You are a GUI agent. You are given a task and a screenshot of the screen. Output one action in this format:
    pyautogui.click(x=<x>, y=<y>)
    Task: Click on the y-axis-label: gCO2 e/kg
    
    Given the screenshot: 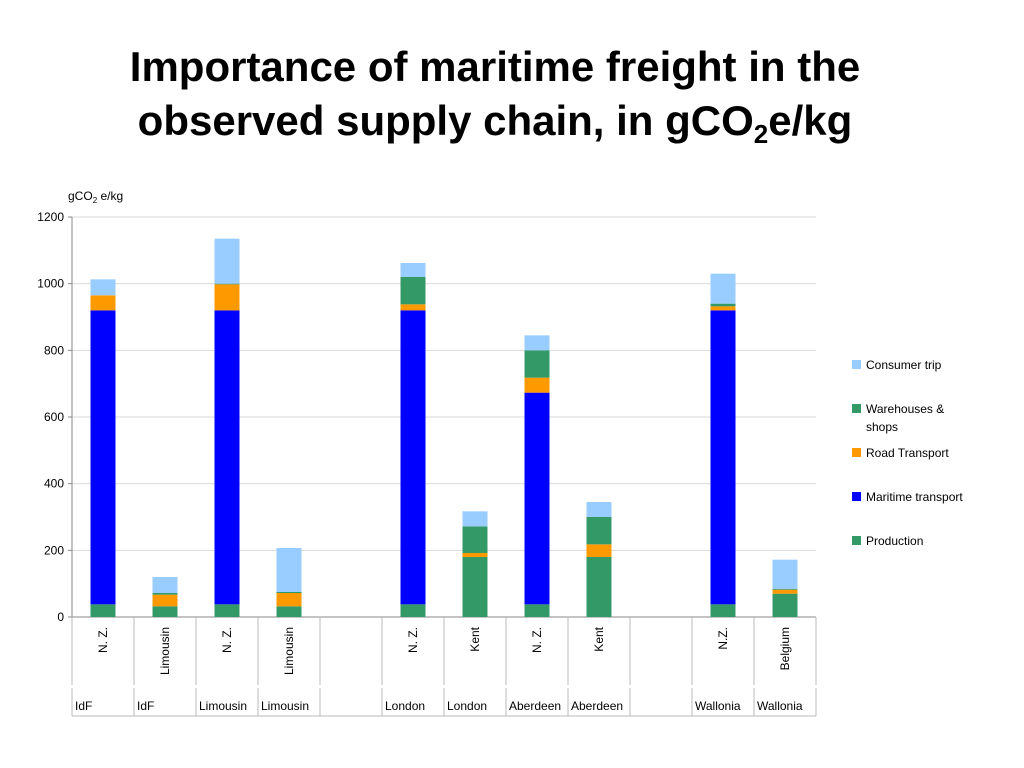 What is the action you would take?
    pyautogui.click(x=95, y=197)
    